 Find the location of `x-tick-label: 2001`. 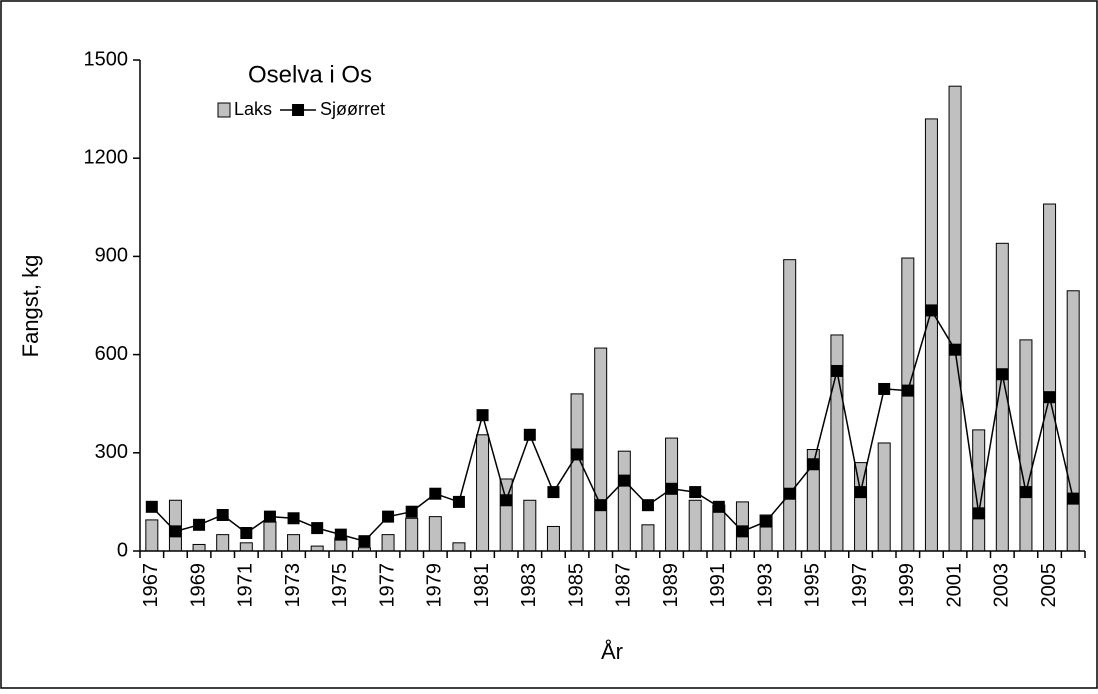

x-tick-label: 2001 is located at coordinates (954, 585).